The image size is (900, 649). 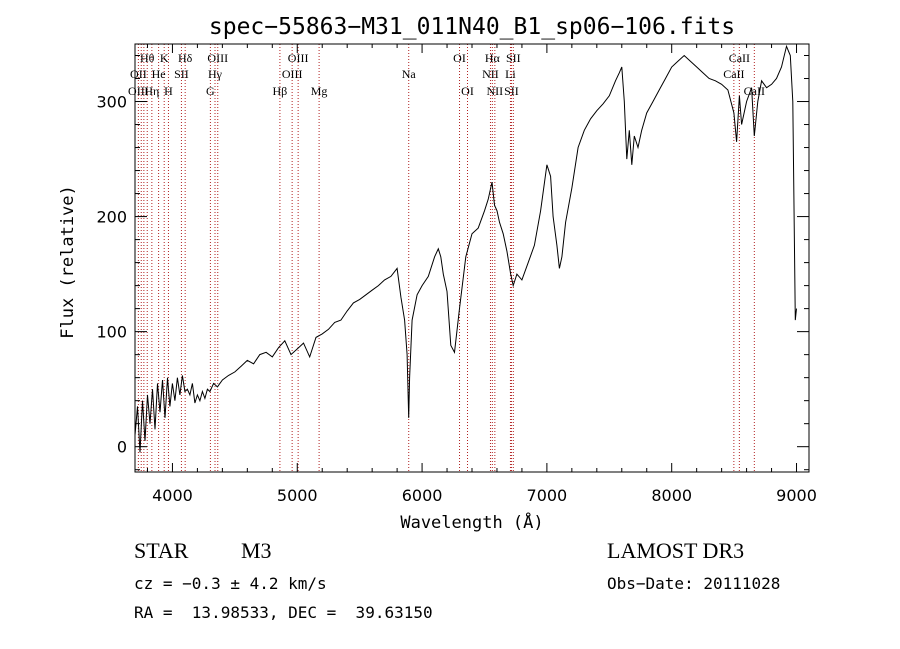 I want to click on object-class: STAR, so click(x=161, y=550).